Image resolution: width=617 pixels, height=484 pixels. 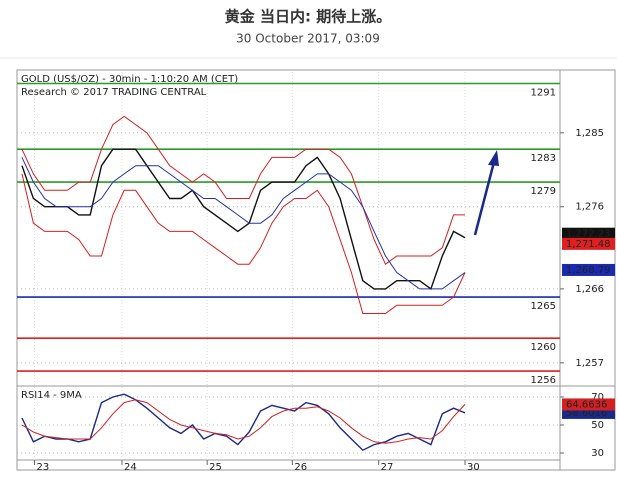 I want to click on price-tag-label: 1,268.79, so click(x=588, y=270).